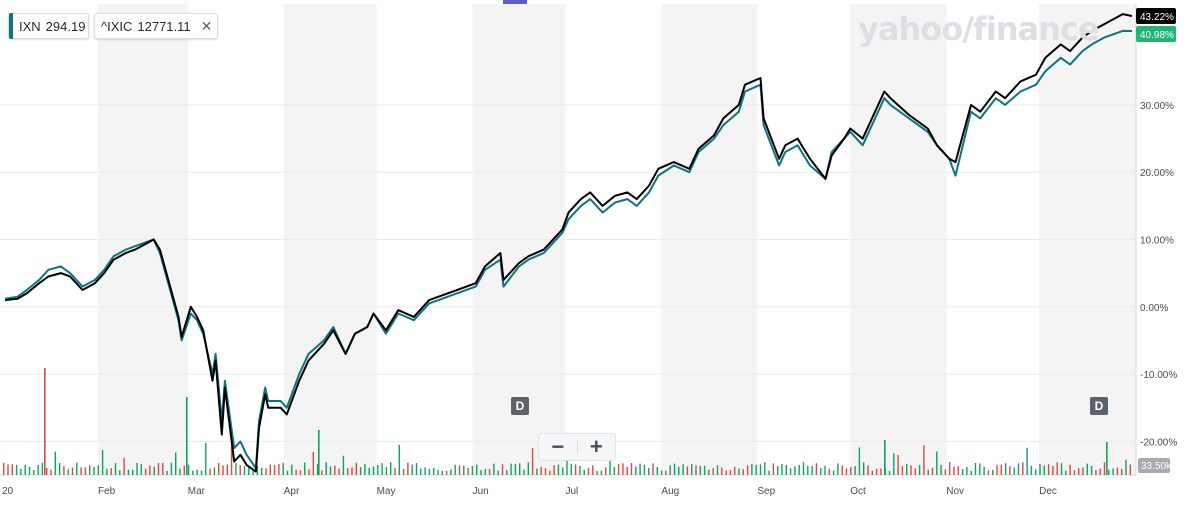 This screenshot has width=1186, height=505. I want to click on legend-item-ixn: IXN 294.19, so click(48, 26).